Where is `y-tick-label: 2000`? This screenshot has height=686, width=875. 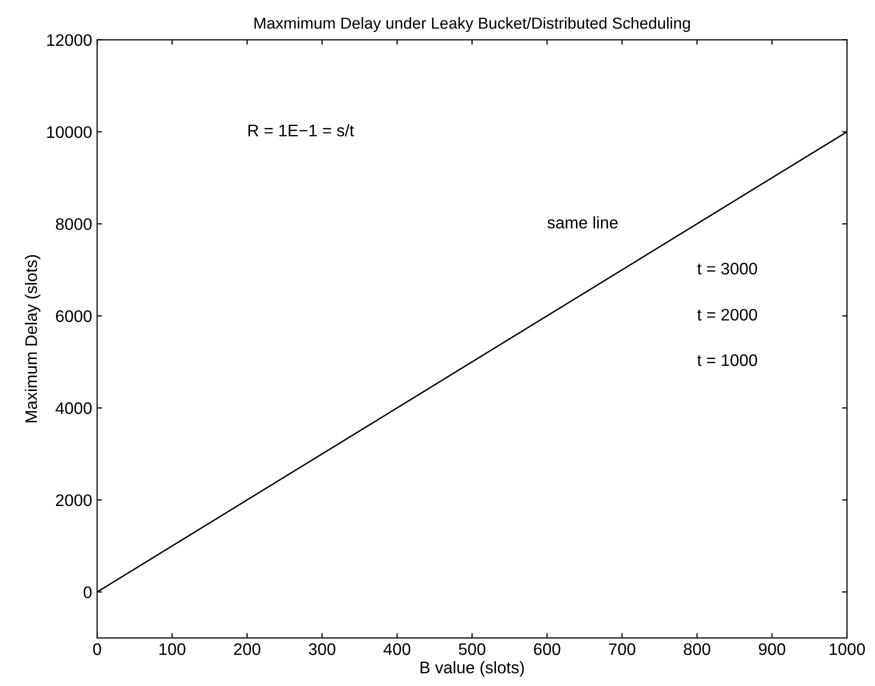 y-tick-label: 2000 is located at coordinates (74, 500).